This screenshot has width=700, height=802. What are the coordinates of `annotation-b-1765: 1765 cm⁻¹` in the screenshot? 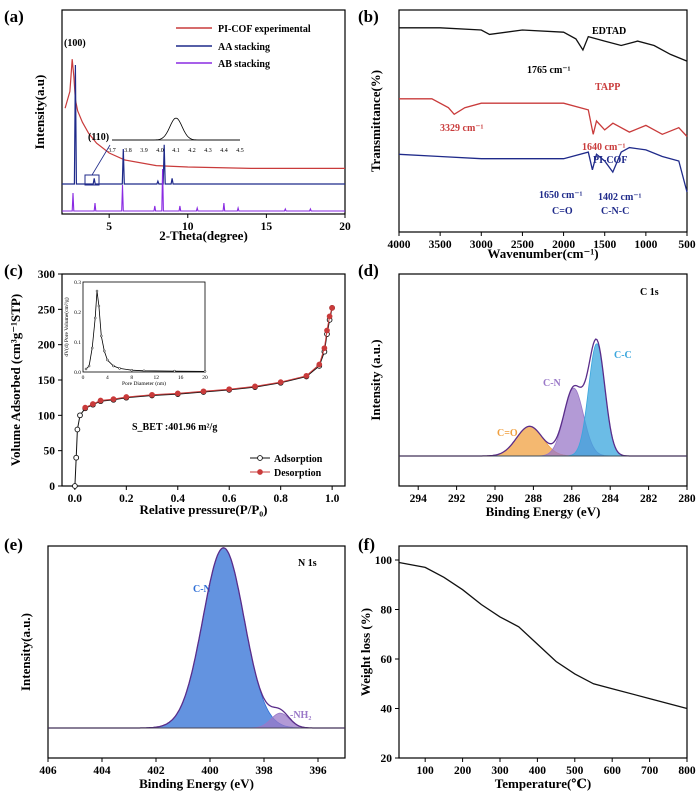 It's located at (549, 70).